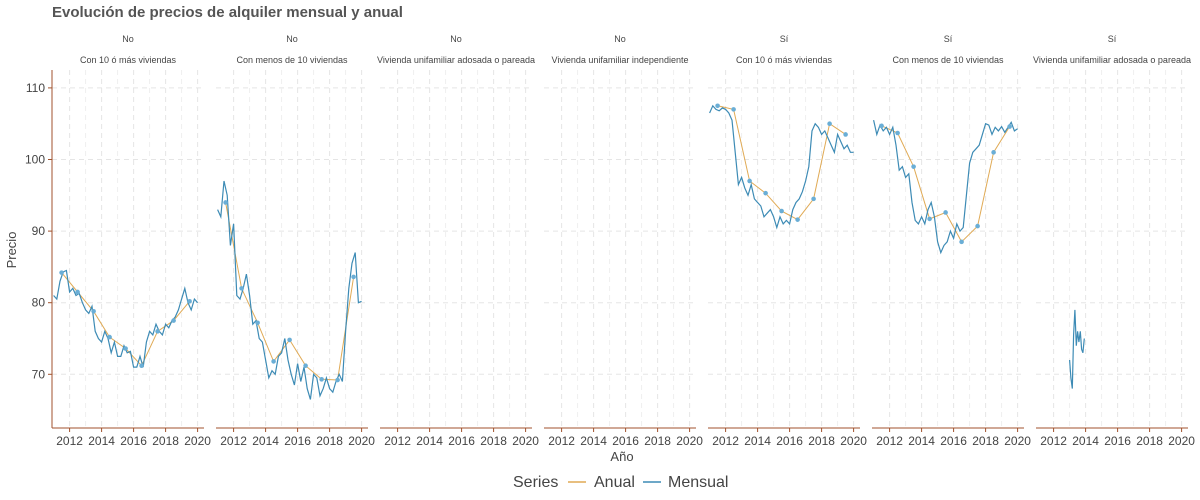 Image resolution: width=1200 pixels, height=500 pixels. I want to click on facet-strip-label: Con menos de 10 viviendas, so click(292, 60).